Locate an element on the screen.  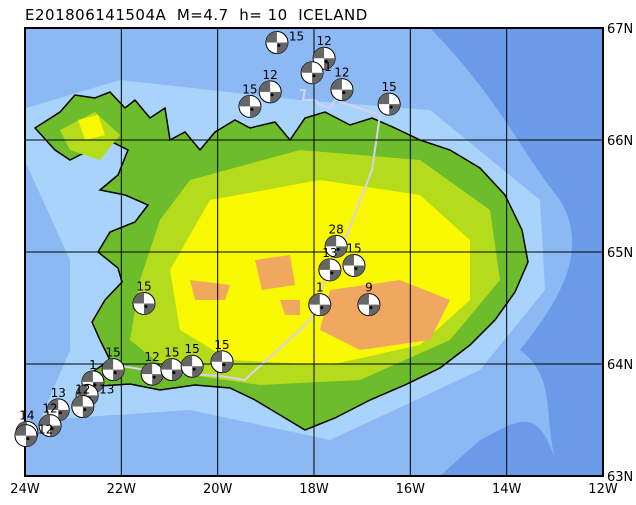
lat-label: 65N is located at coordinates (620, 253).